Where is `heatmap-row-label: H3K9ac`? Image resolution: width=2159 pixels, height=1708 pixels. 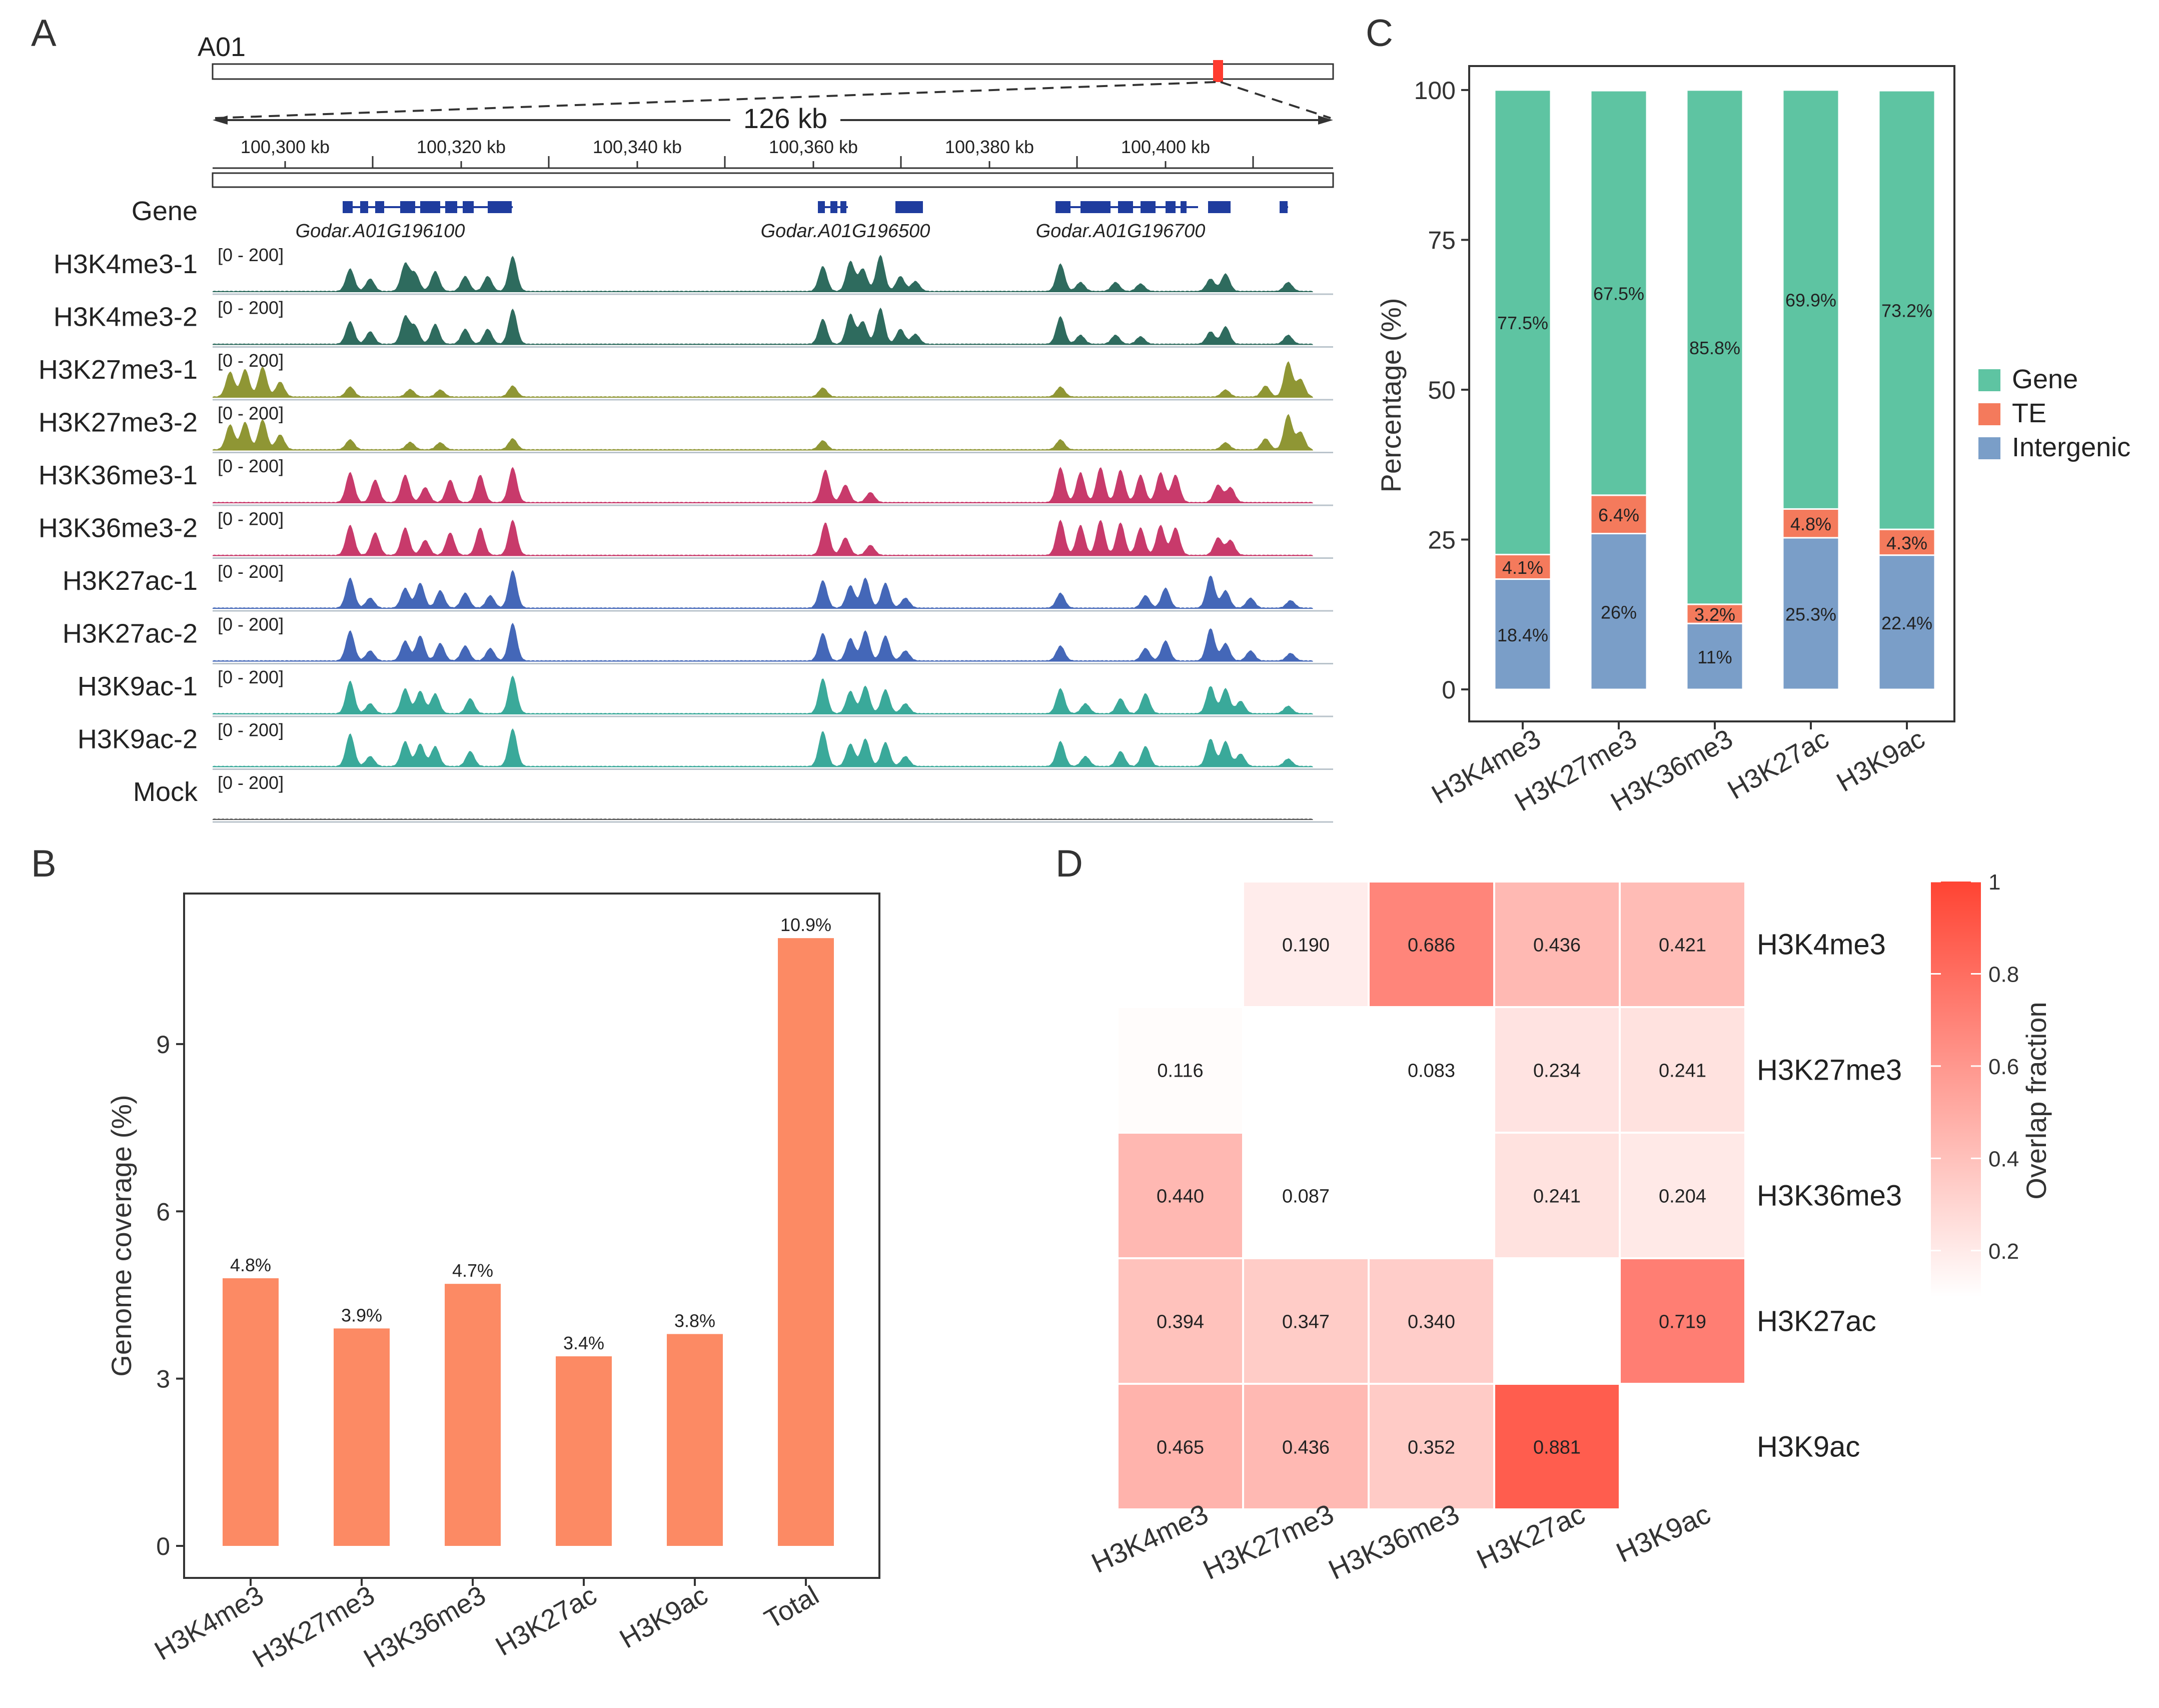 heatmap-row-label: H3K9ac is located at coordinates (1808, 1447).